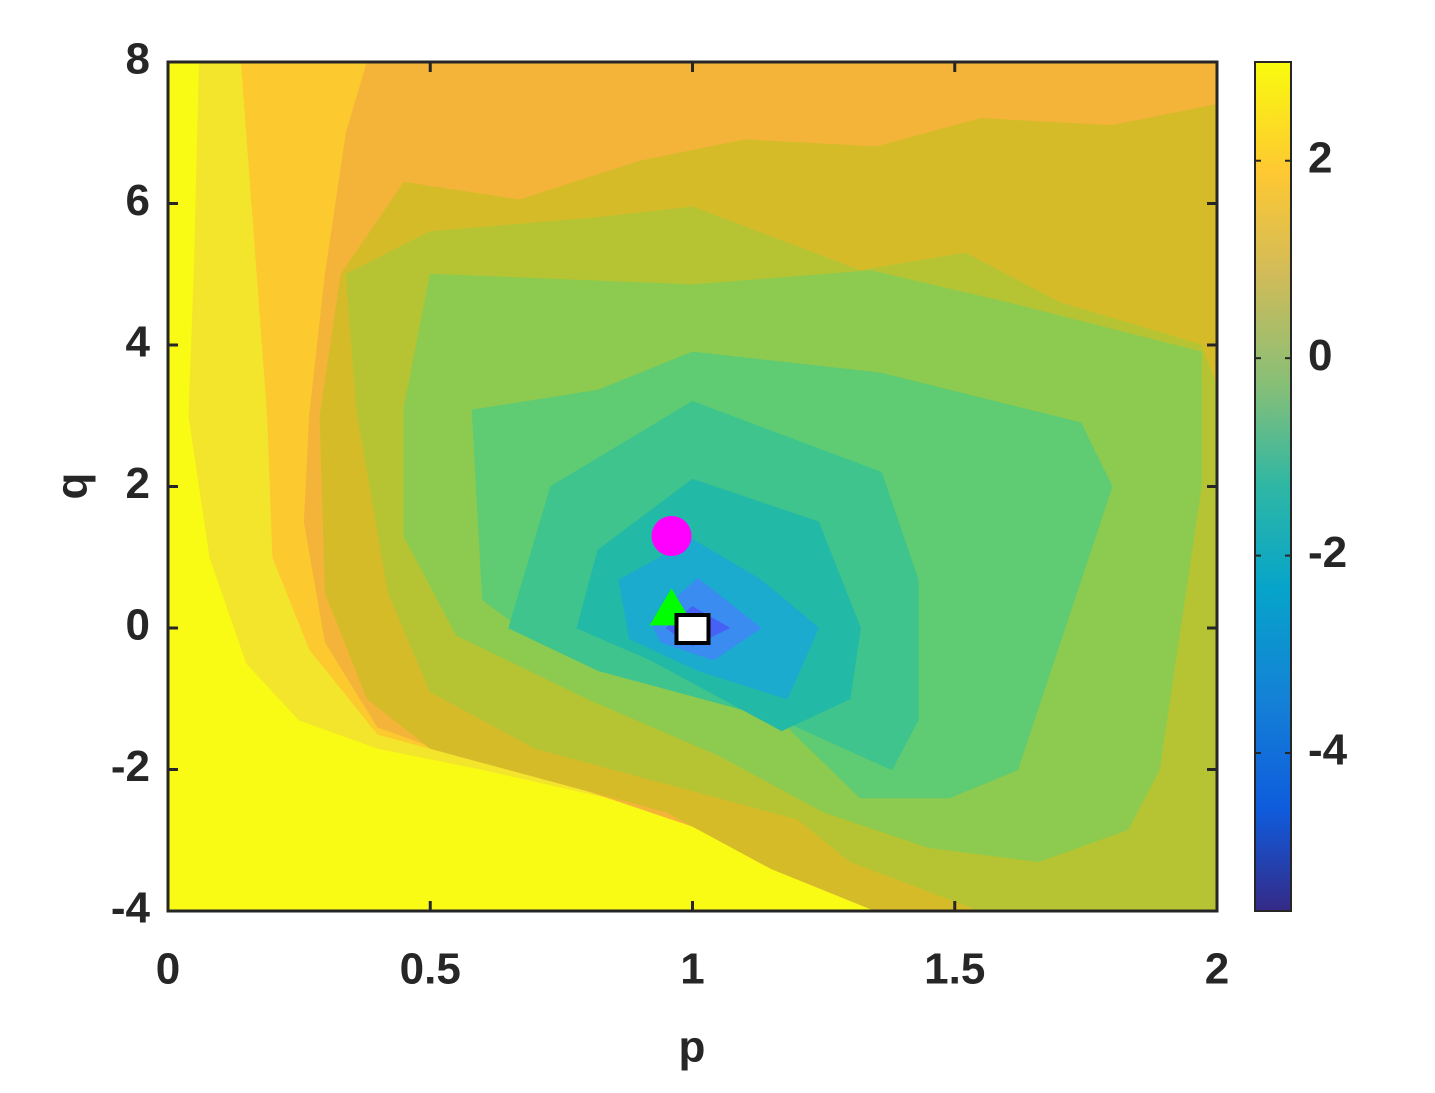 The height and width of the screenshot is (1093, 1435). Describe the element at coordinates (671, 536) in the screenshot. I see `marker-circle` at that location.